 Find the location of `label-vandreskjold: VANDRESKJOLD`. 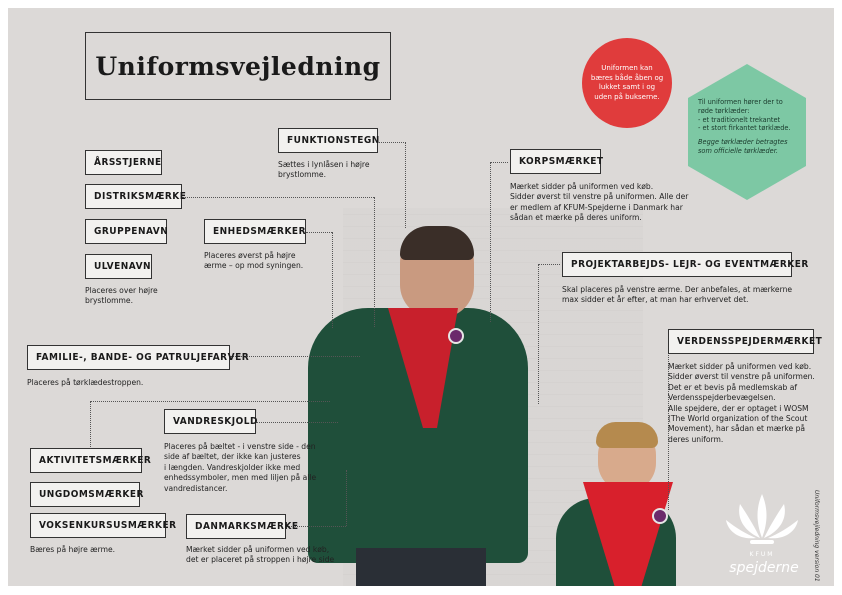

label-vandreskjold: VANDRESKJOLD is located at coordinates (210, 421).